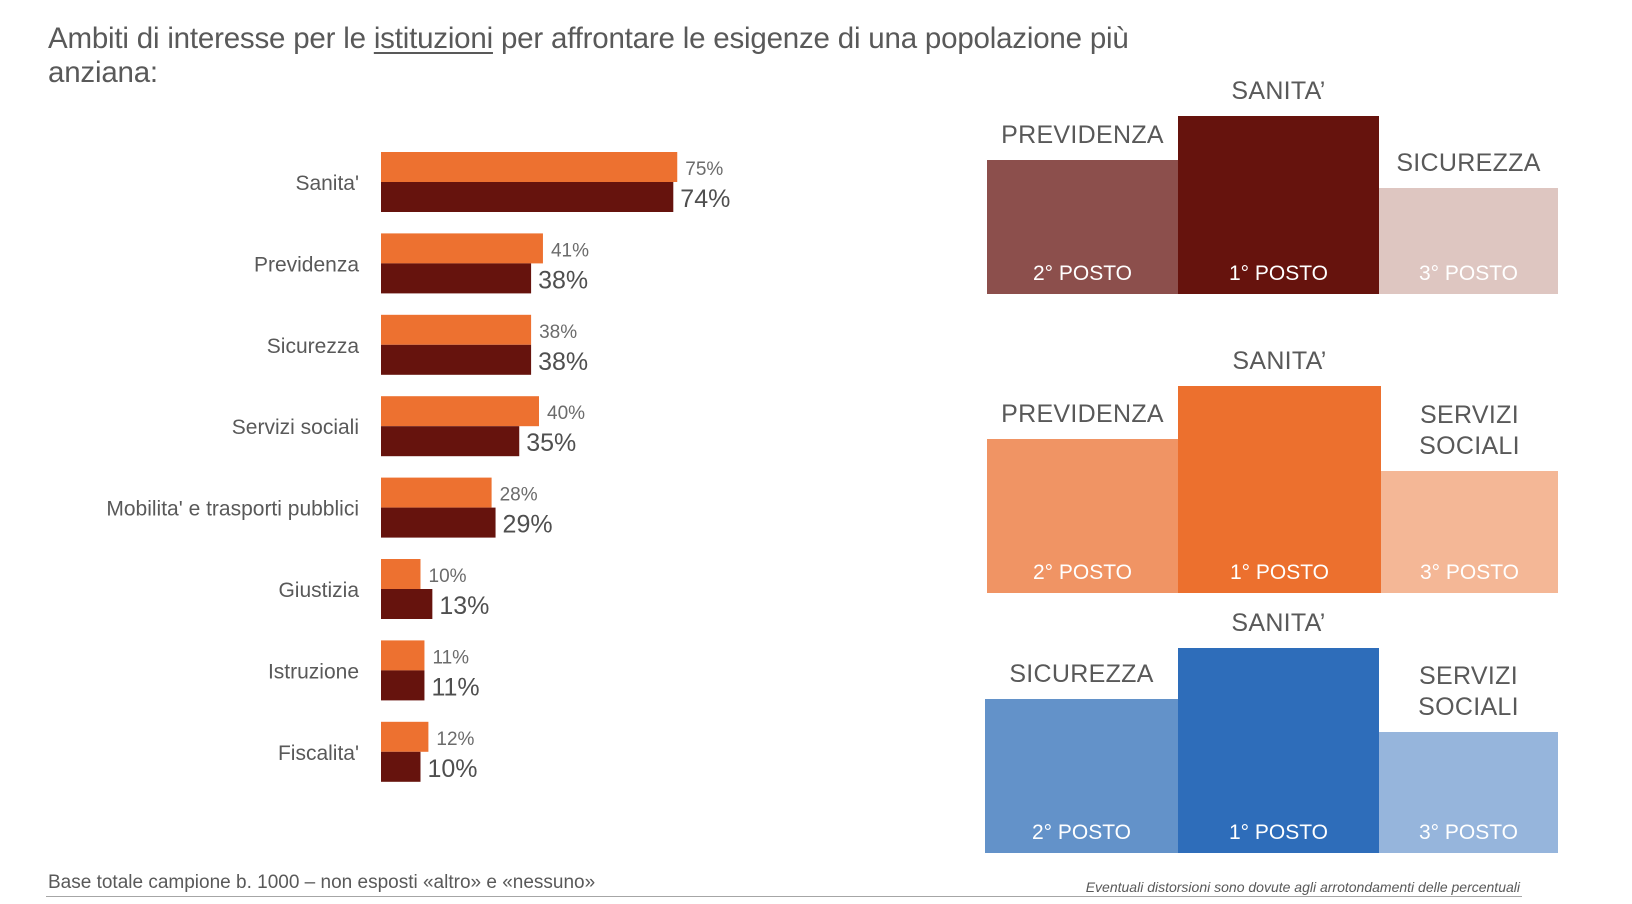 The width and height of the screenshot is (1632, 904). I want to click on bar-row: Istruzione 11% 11%, so click(374, 670).